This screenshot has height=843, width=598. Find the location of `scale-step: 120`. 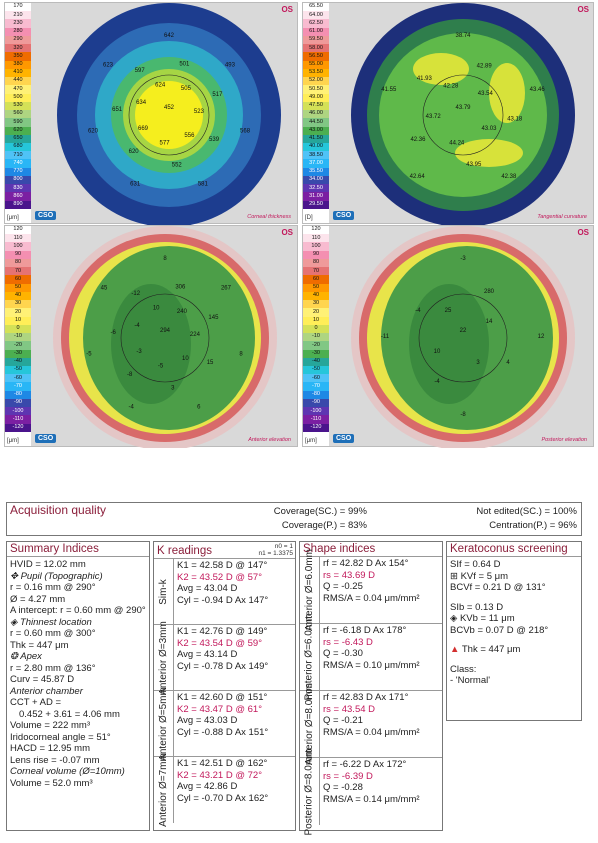

scale-step: 120 is located at coordinates (316, 230).